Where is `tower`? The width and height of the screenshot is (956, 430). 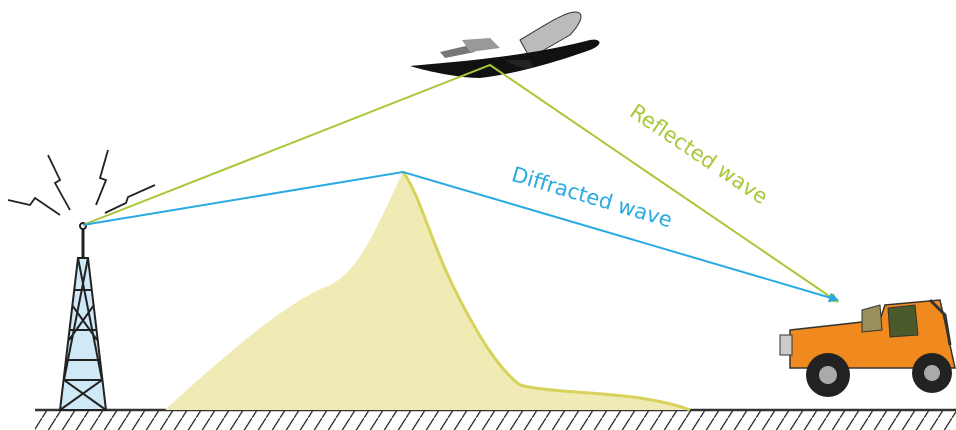
tower is located at coordinates (81, 280).